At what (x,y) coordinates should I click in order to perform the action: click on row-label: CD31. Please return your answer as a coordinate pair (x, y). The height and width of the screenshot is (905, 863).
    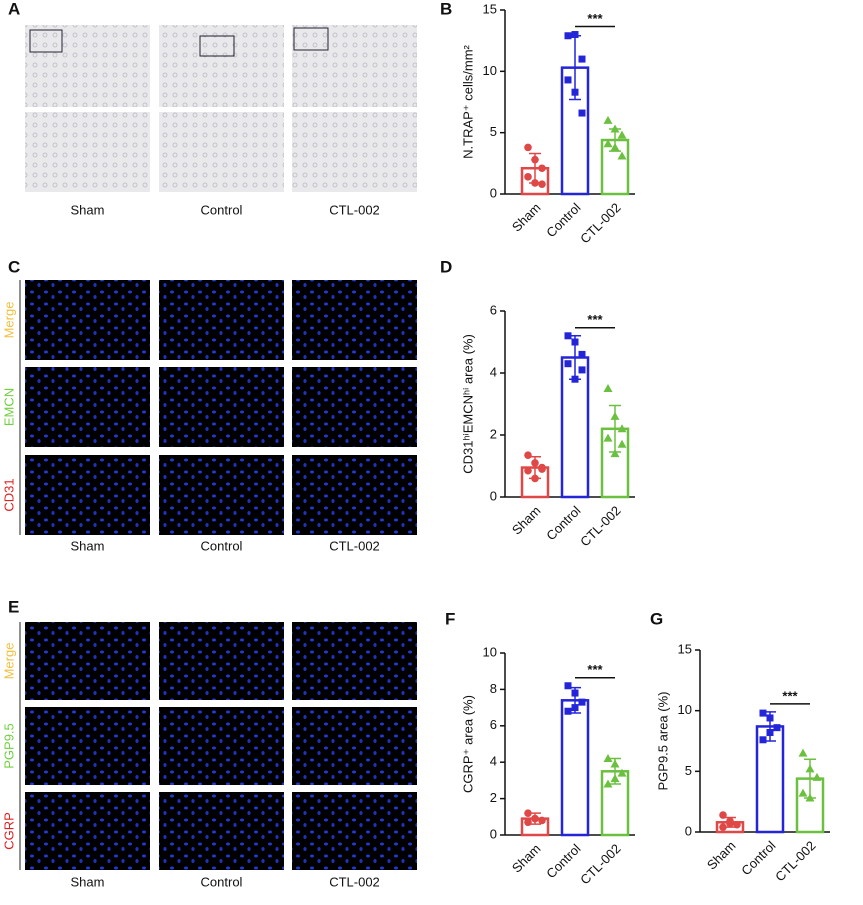
    Looking at the image, I should click on (8, 494).